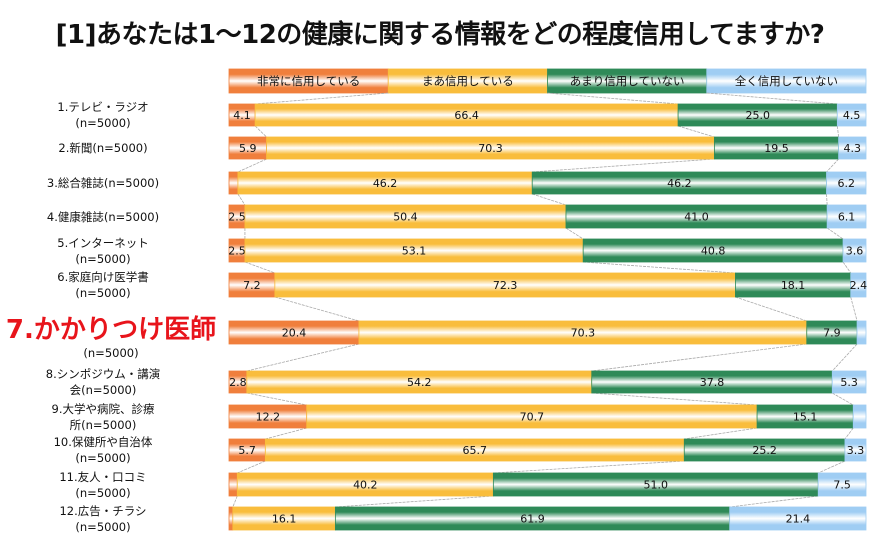  What do you see at coordinates (294, 333) in the screenshot?
I see `data-label: 20.4` at bounding box center [294, 333].